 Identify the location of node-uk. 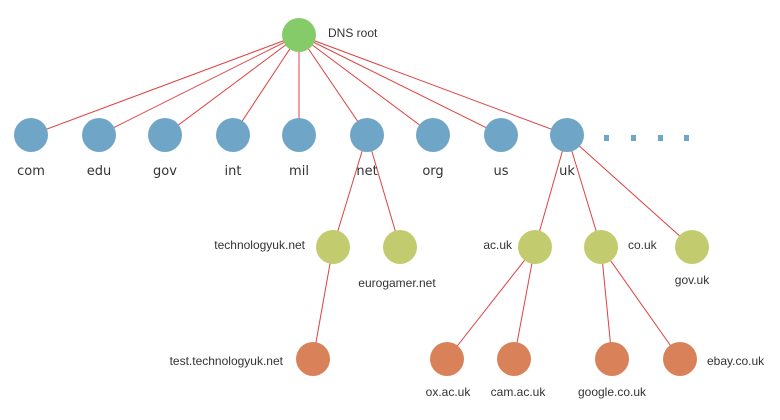
(567, 135).